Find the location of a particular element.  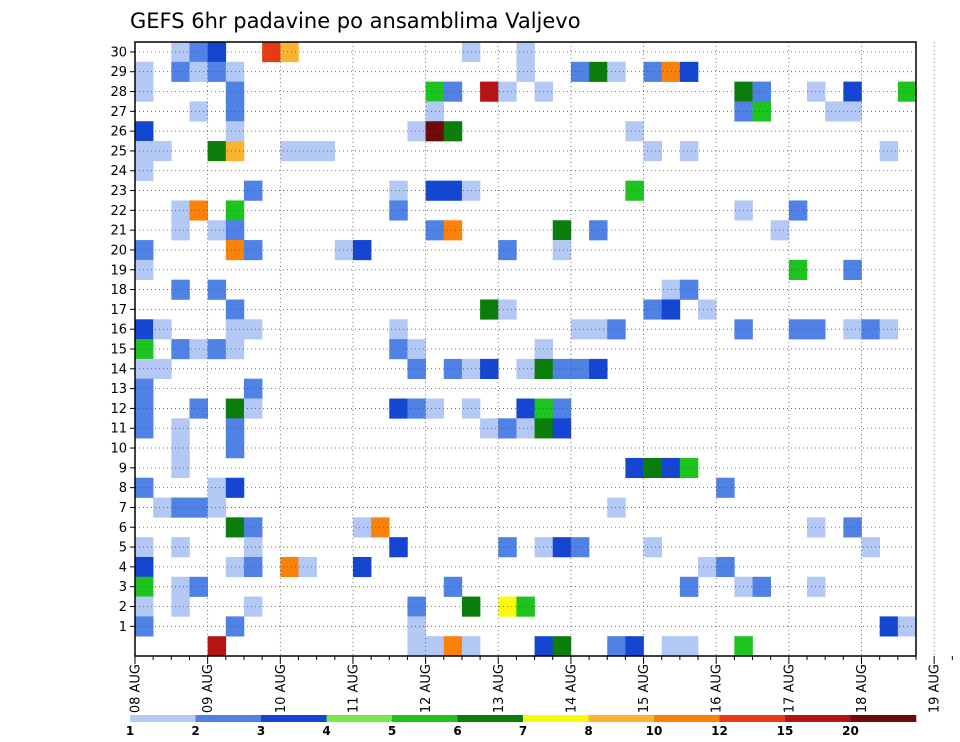

y-tick-label: 3 is located at coordinates (123, 587).